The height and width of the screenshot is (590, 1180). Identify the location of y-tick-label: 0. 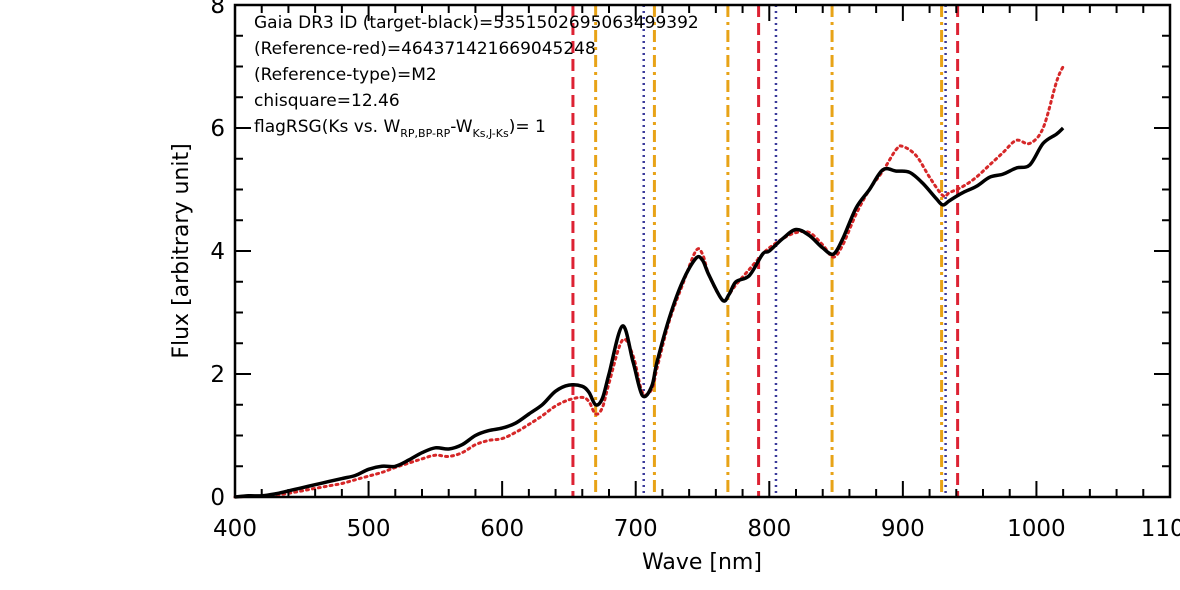
(217, 498).